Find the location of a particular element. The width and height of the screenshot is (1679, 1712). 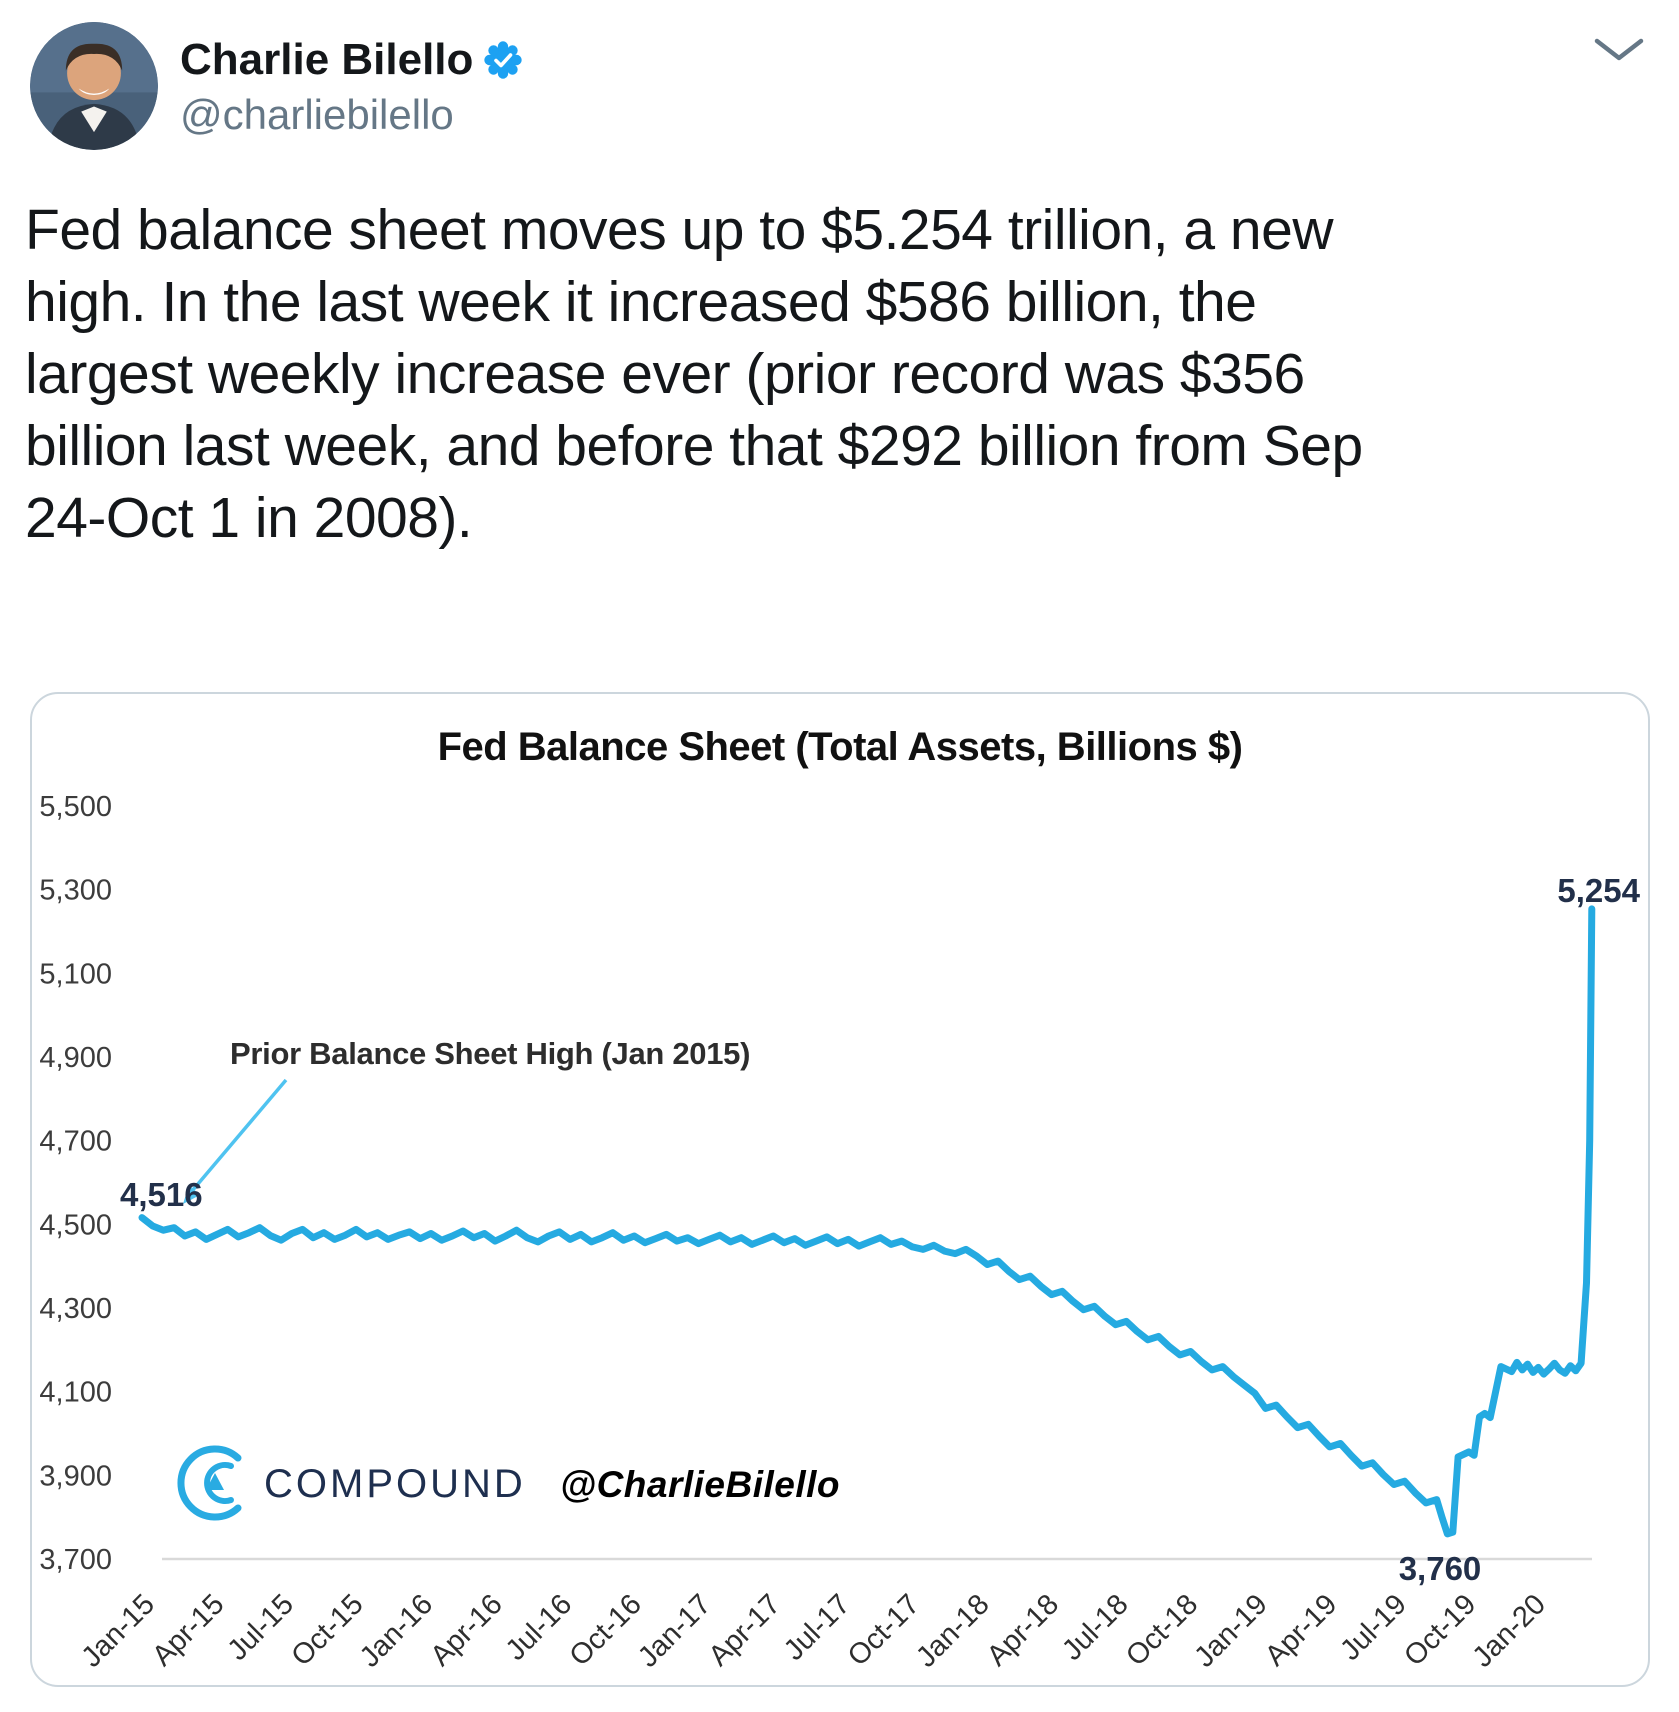

svg-text: Oct-15 is located at coordinates (327, 1630).